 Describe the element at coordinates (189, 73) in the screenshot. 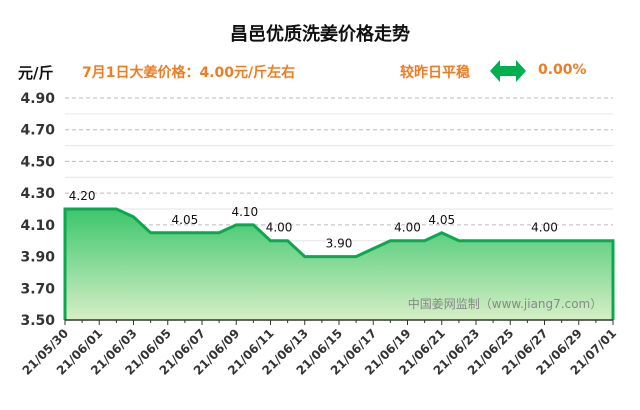

I see `price-info: 7月1日大姜价格：4.00元/斤左右` at that location.